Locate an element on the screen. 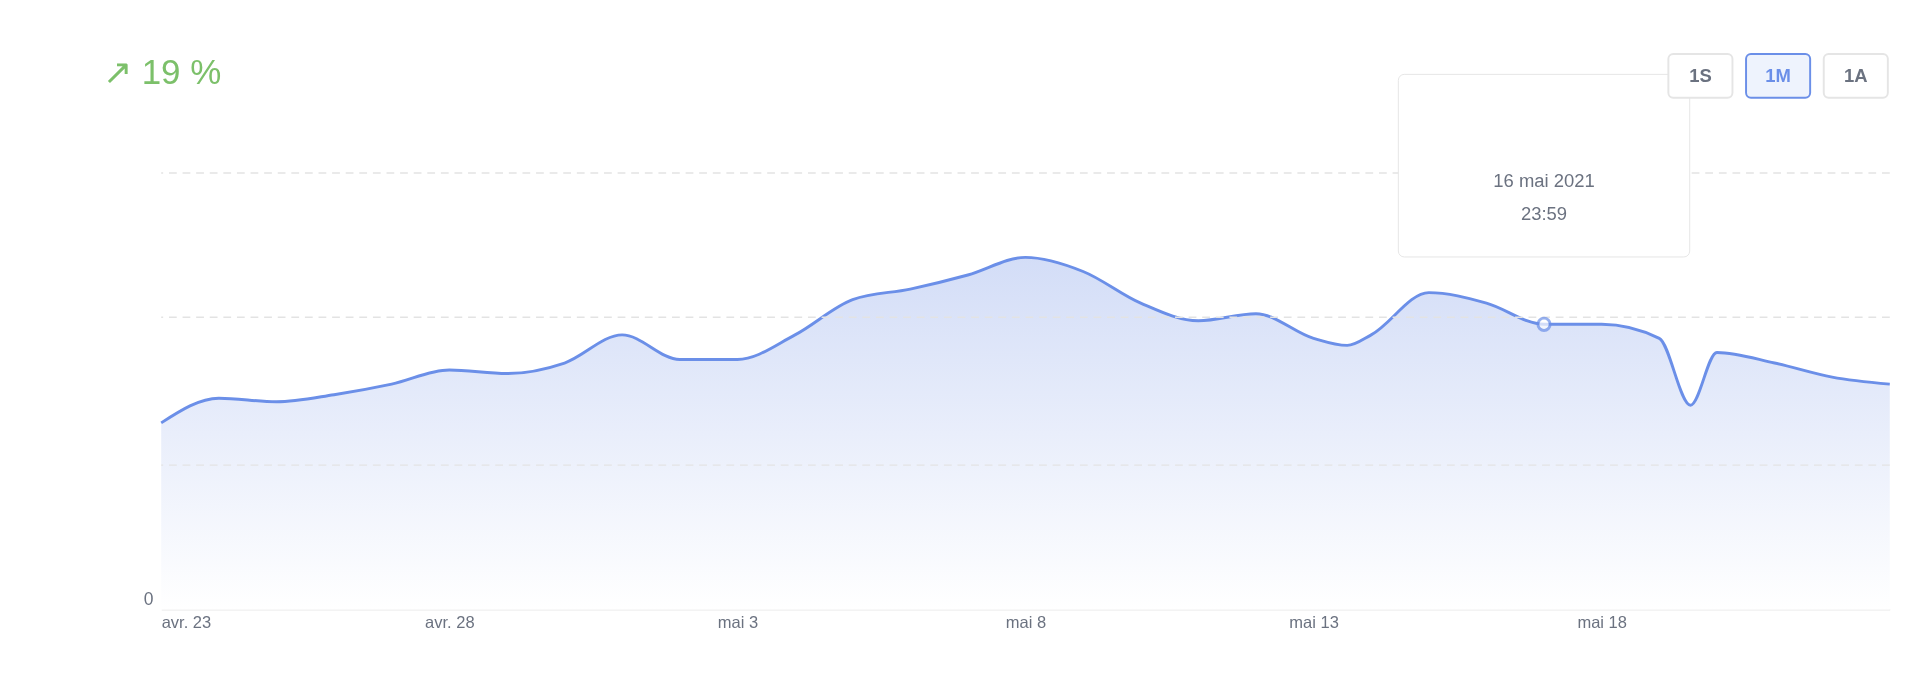 The image size is (1916, 676). x-tick-label: mai 8 is located at coordinates (1026, 622).